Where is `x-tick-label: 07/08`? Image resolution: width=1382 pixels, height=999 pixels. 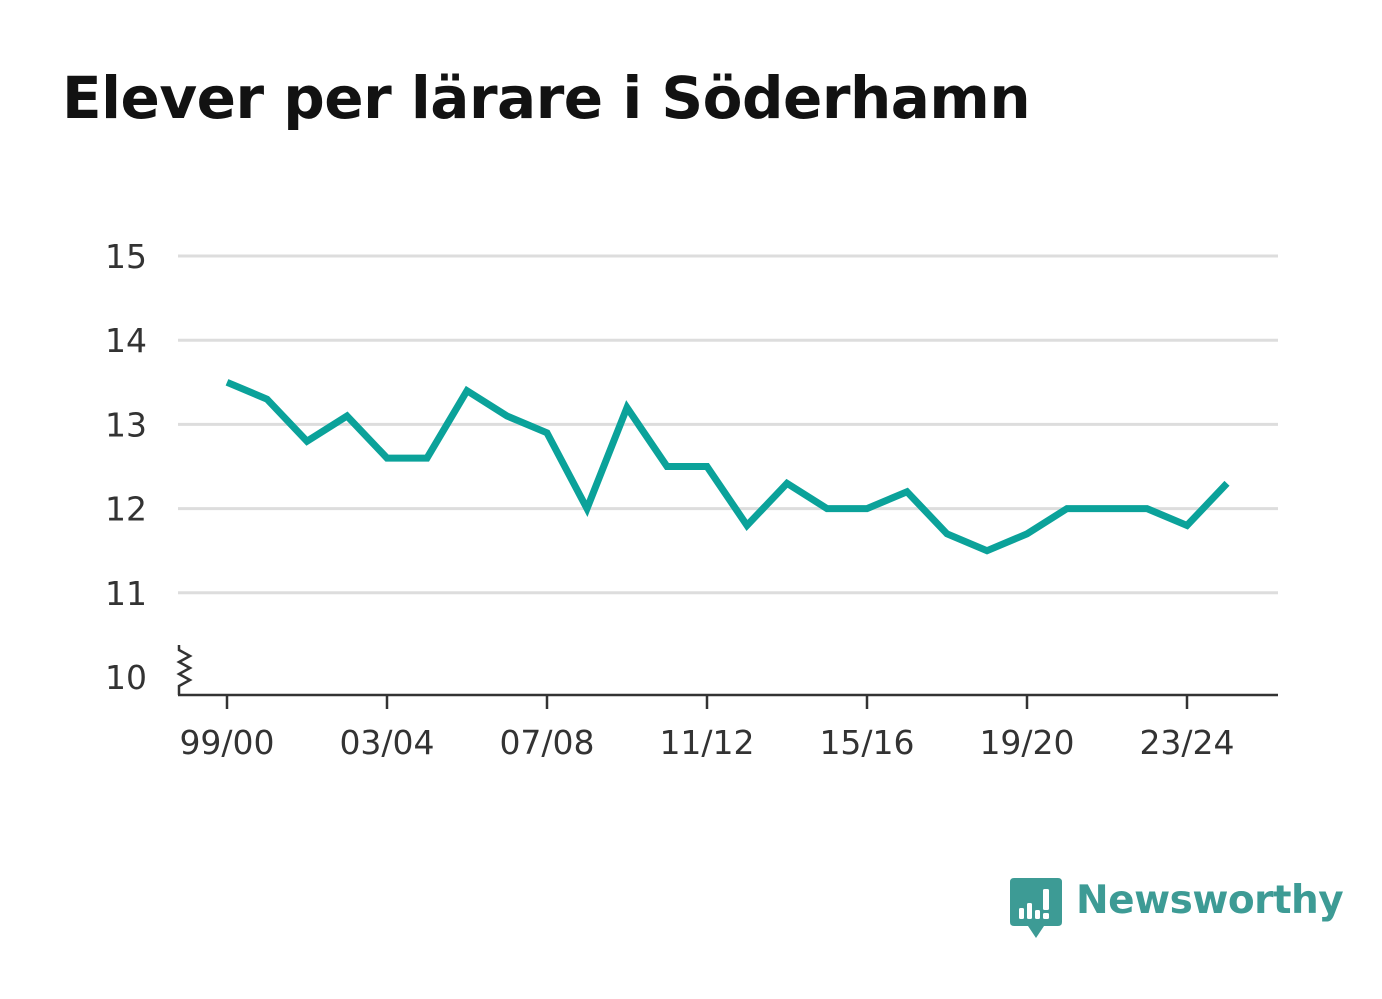
x-tick-label: 07/08 is located at coordinates (546, 742).